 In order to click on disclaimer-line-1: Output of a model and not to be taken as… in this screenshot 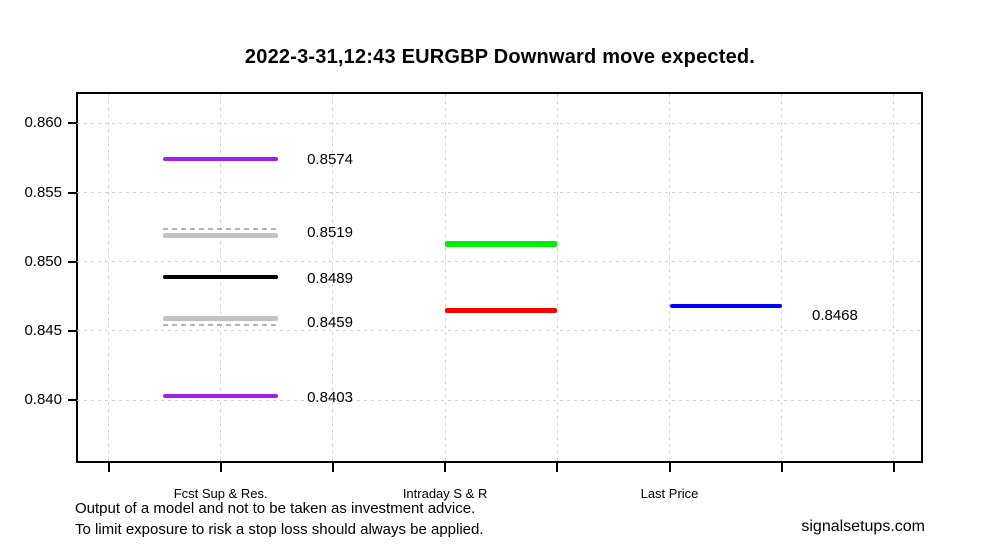, I will do `click(275, 508)`.